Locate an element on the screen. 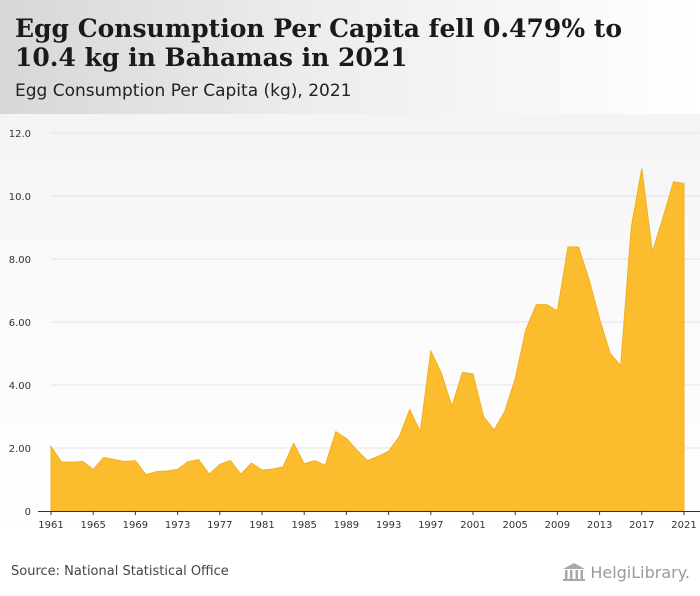  x-tick-label: 1973 is located at coordinates (177, 525).